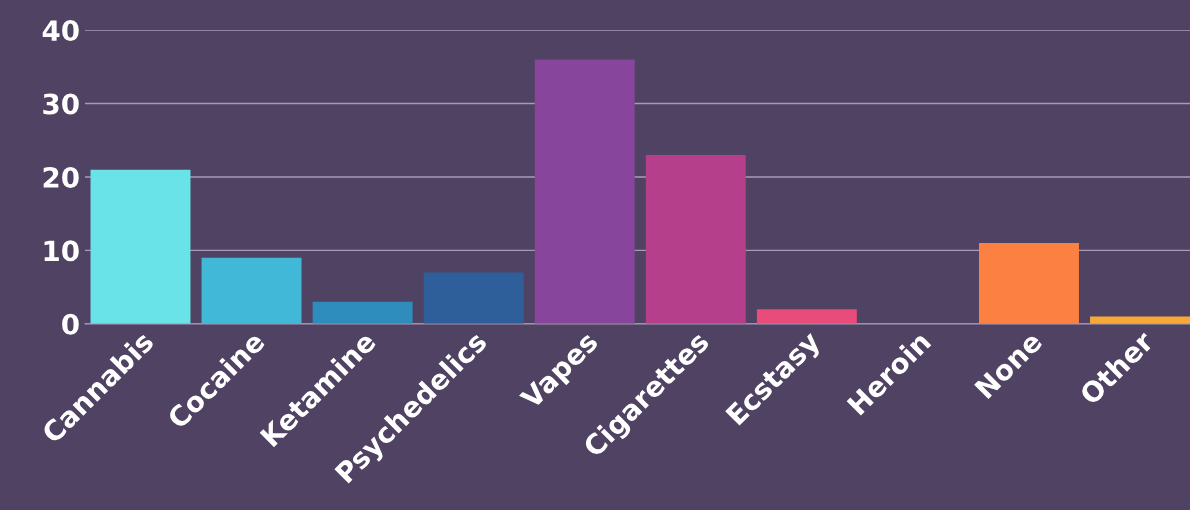  What do you see at coordinates (61, 251) in the screenshot?
I see `y-tick-label: 10` at bounding box center [61, 251].